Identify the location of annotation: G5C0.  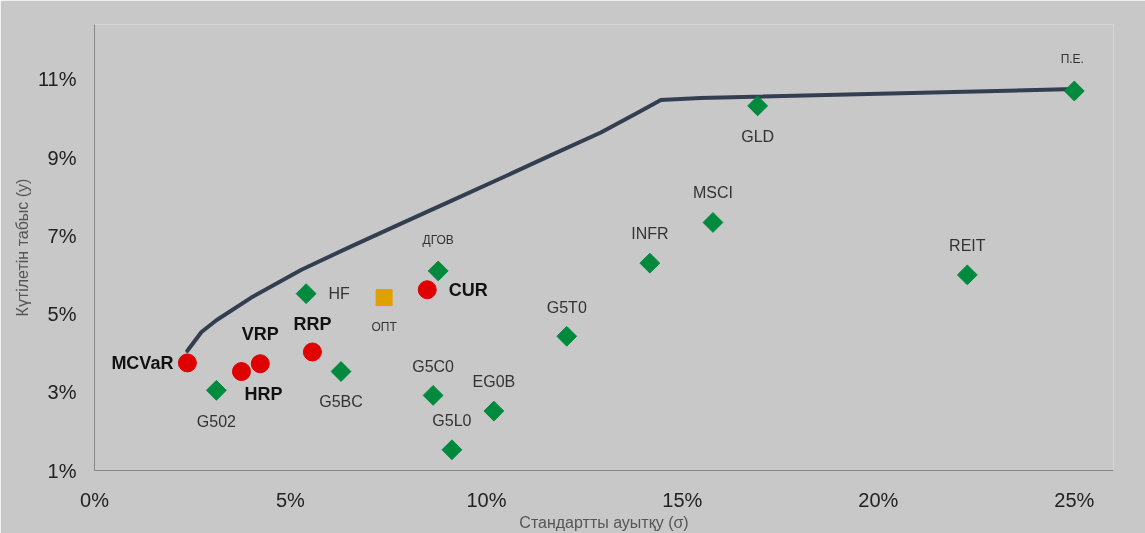
(433, 366).